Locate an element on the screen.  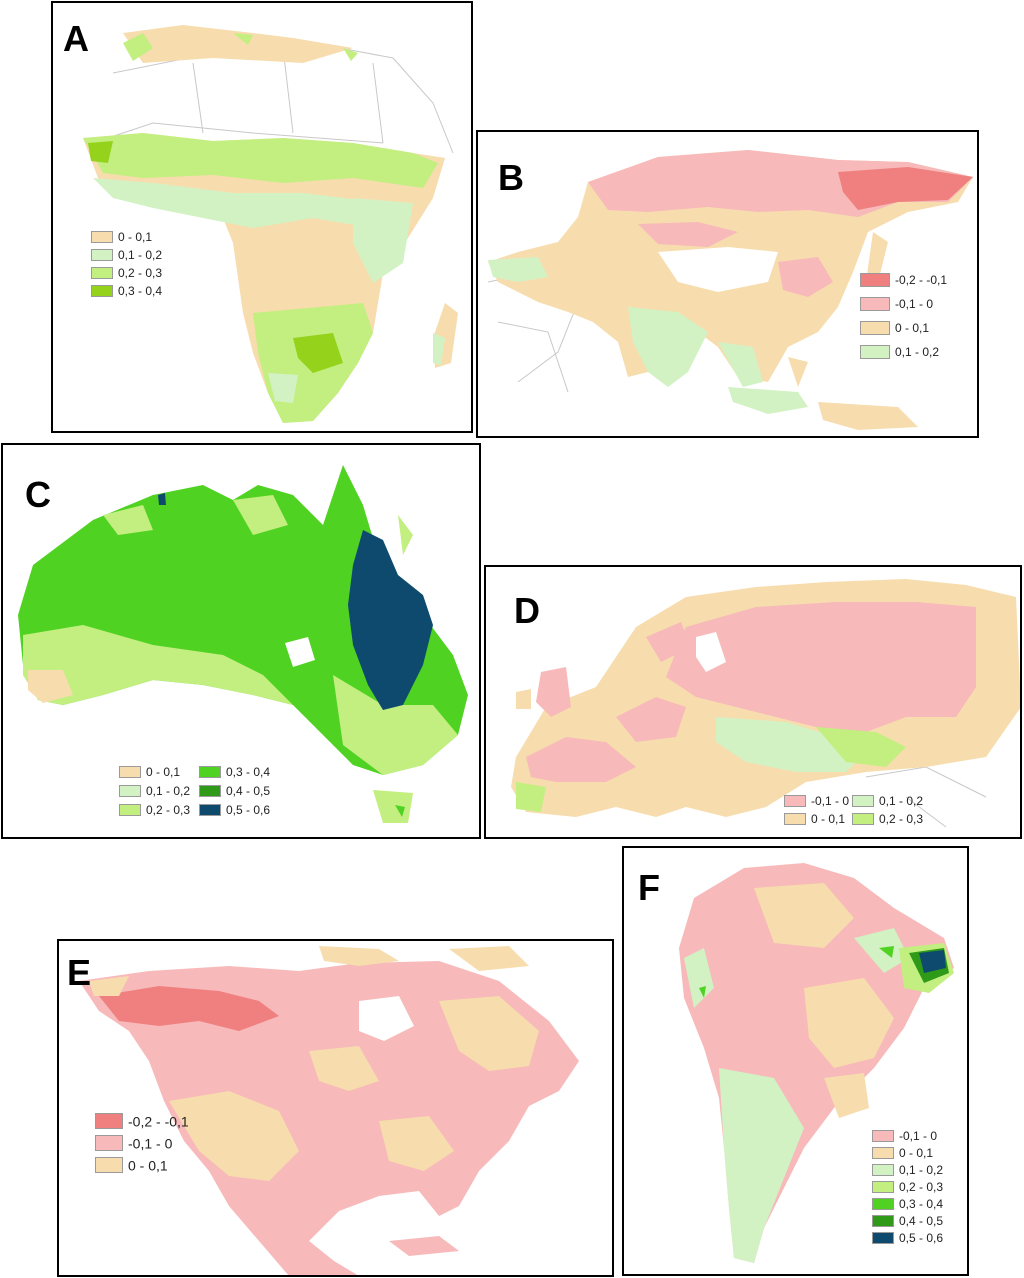
map-africa is located at coordinates (270, 224).